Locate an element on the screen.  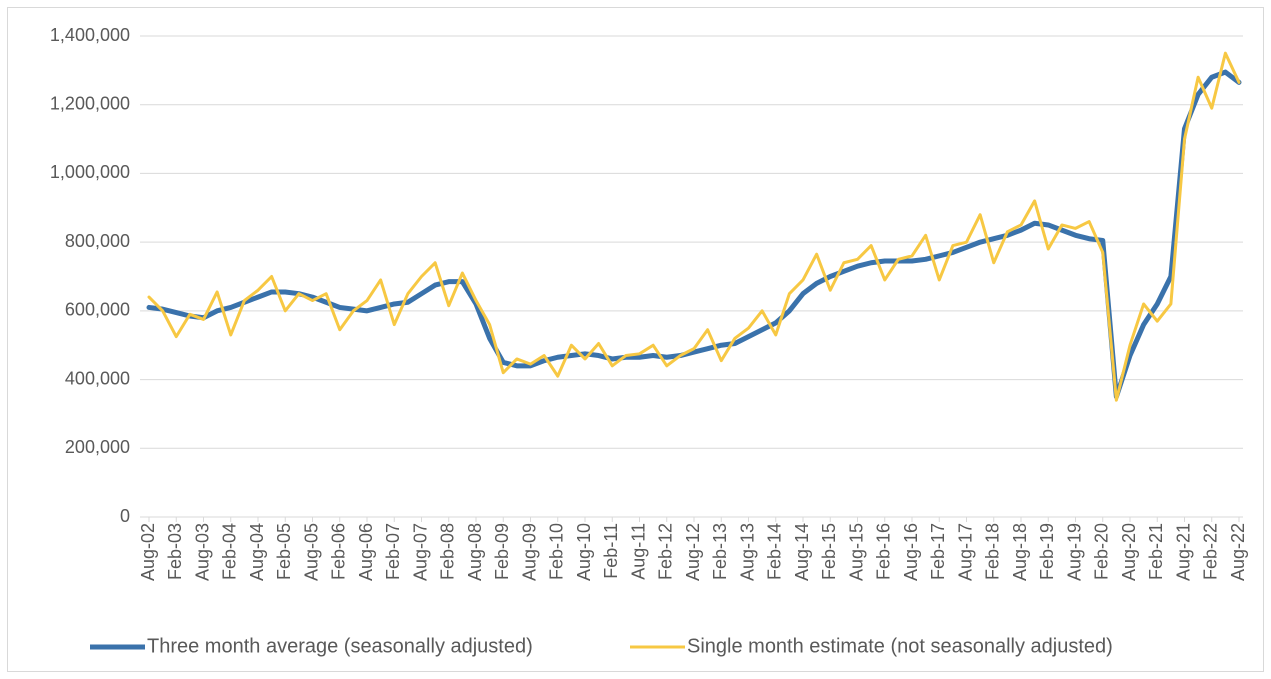
y-tick-label: 1,400,000 is located at coordinates (90, 35).